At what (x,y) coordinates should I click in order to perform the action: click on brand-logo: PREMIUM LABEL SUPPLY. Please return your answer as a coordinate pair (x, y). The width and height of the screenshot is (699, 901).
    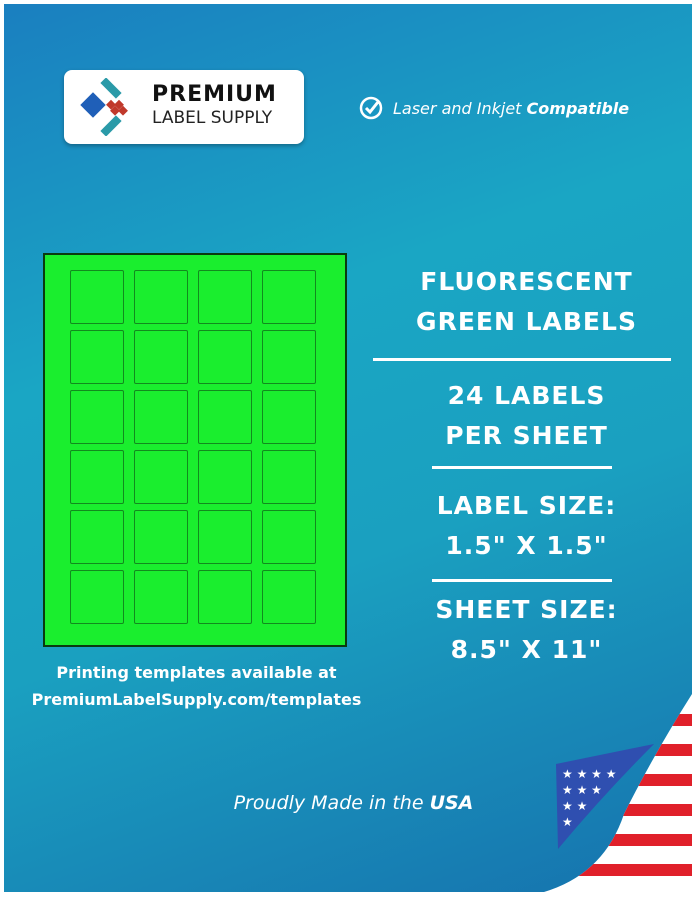
    Looking at the image, I should click on (184, 107).